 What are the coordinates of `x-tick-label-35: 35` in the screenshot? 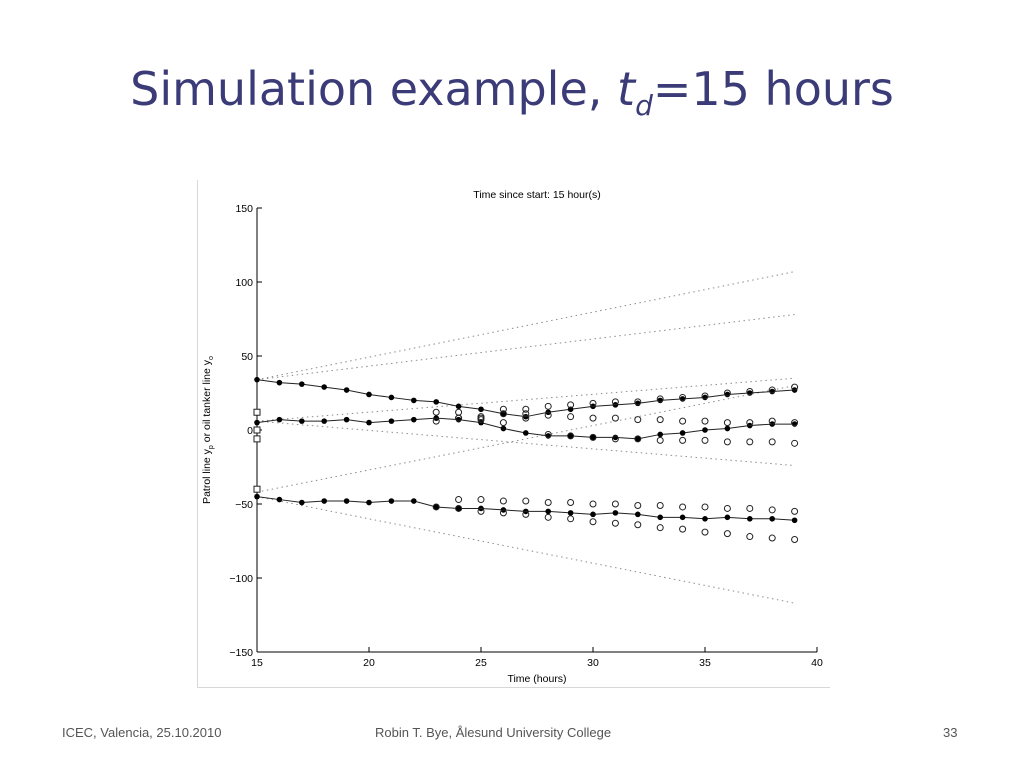 It's located at (705, 663).